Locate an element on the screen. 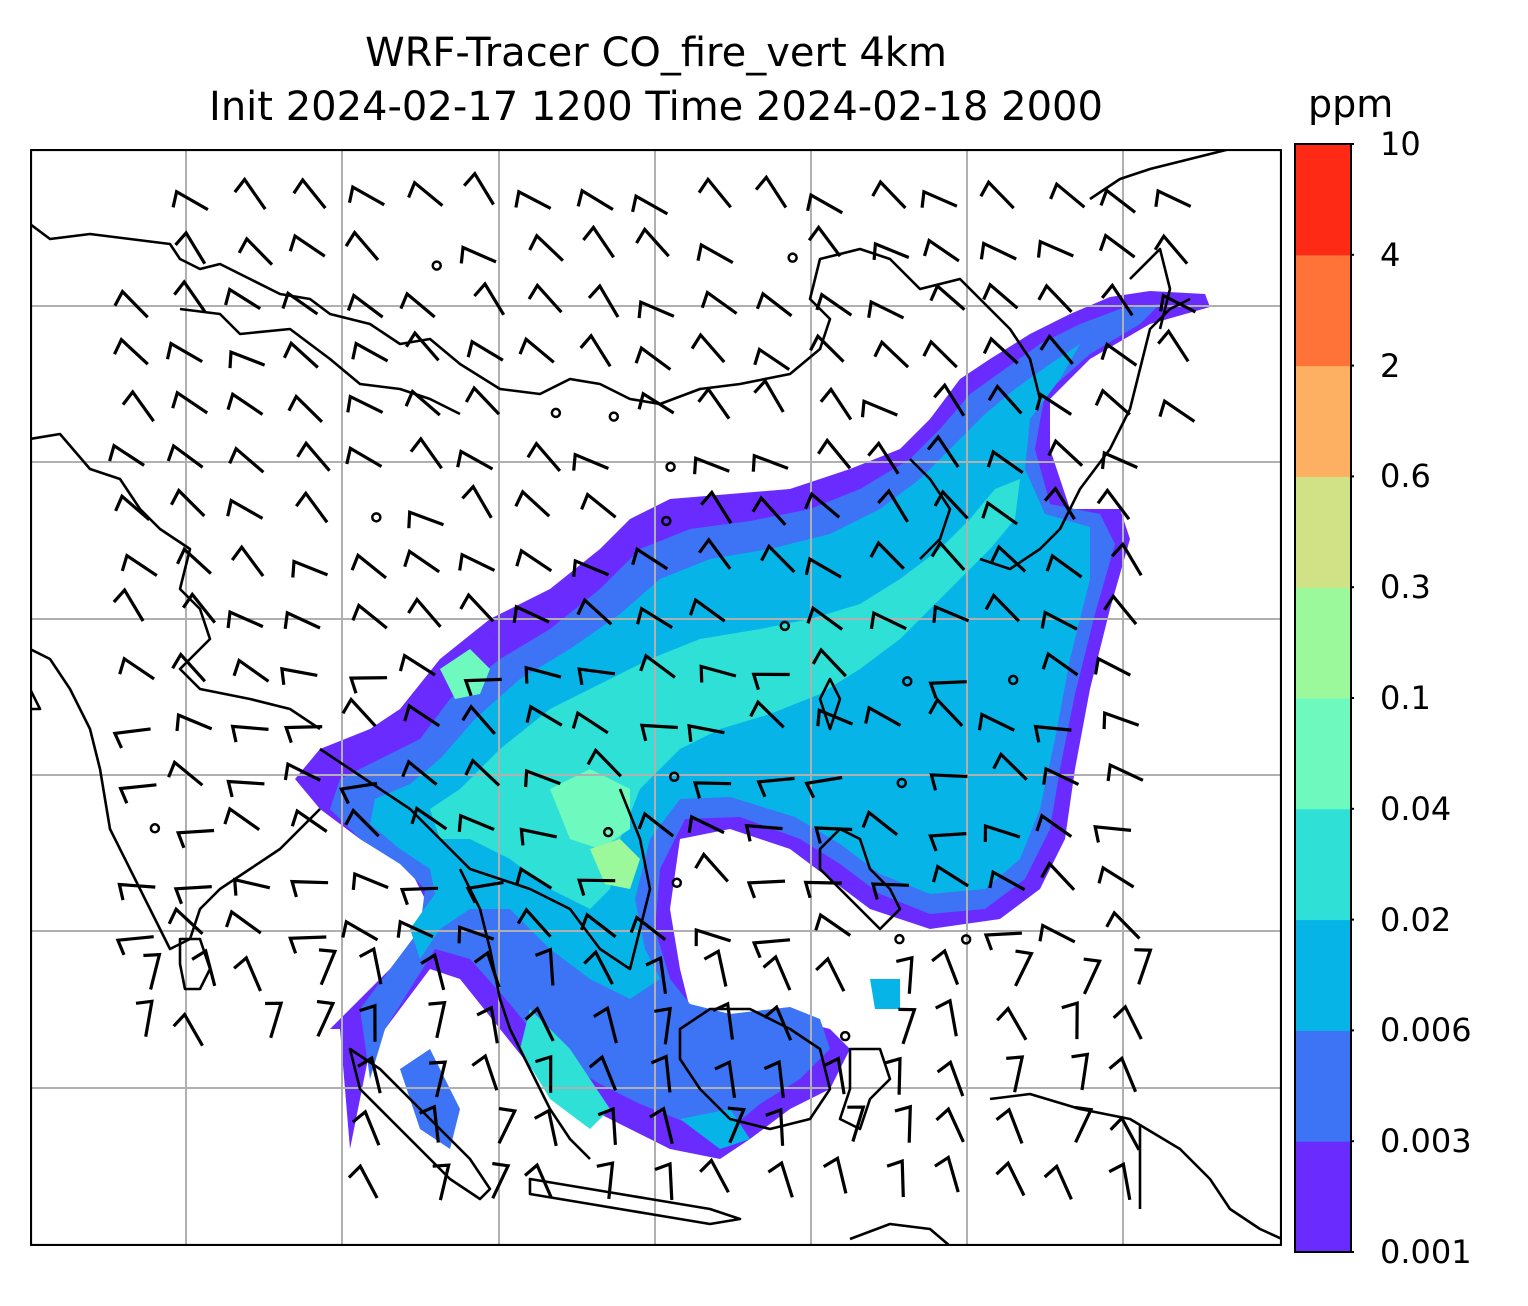  colorbar-unit: ppm is located at coordinates (1351, 104).